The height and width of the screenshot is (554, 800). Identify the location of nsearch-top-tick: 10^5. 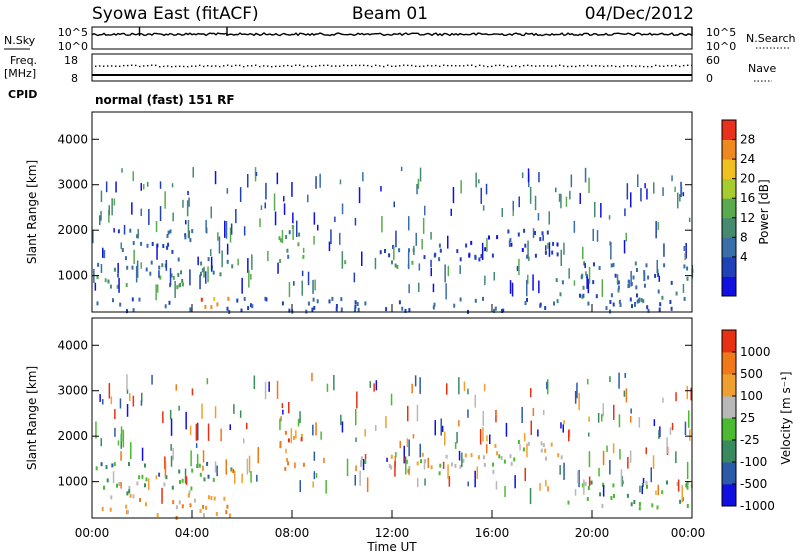
(721, 32).